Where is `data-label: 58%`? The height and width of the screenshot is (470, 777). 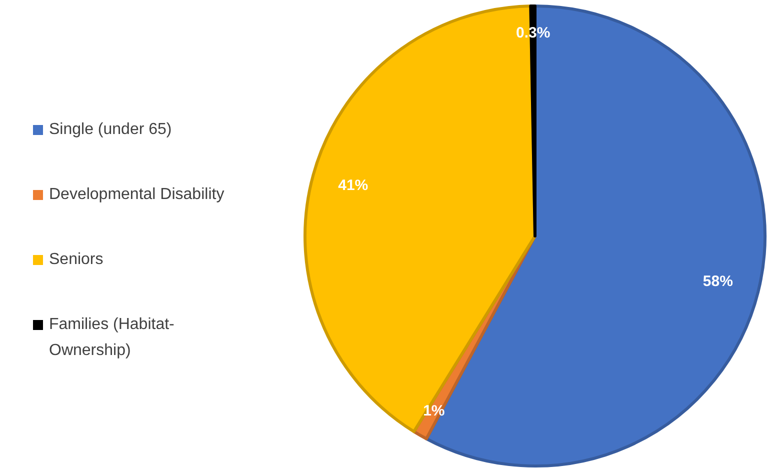 data-label: 58% is located at coordinates (717, 281).